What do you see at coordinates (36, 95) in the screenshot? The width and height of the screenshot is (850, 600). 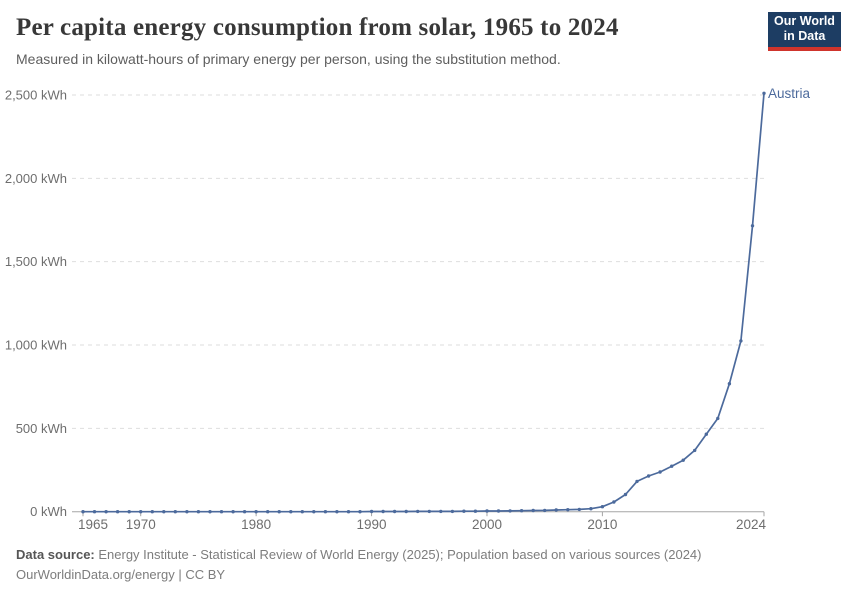 I see `y-axis-tick-label: 2,500 kWh` at bounding box center [36, 95].